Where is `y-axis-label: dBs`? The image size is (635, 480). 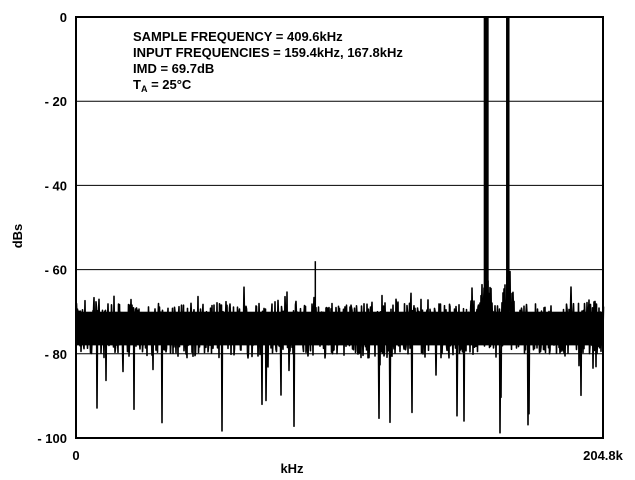
y-axis-label: dBs is located at coordinates (17, 236).